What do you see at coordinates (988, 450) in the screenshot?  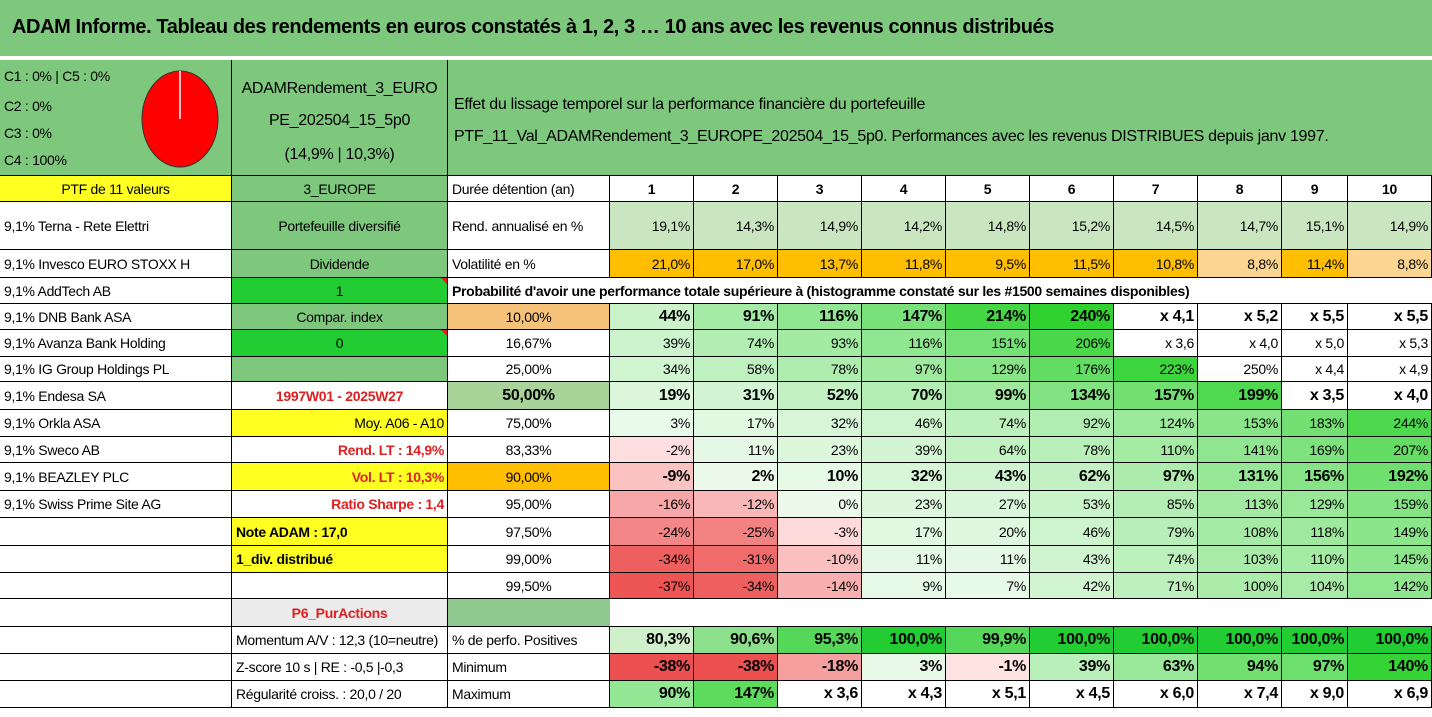 I see `prob-value: 64%` at bounding box center [988, 450].